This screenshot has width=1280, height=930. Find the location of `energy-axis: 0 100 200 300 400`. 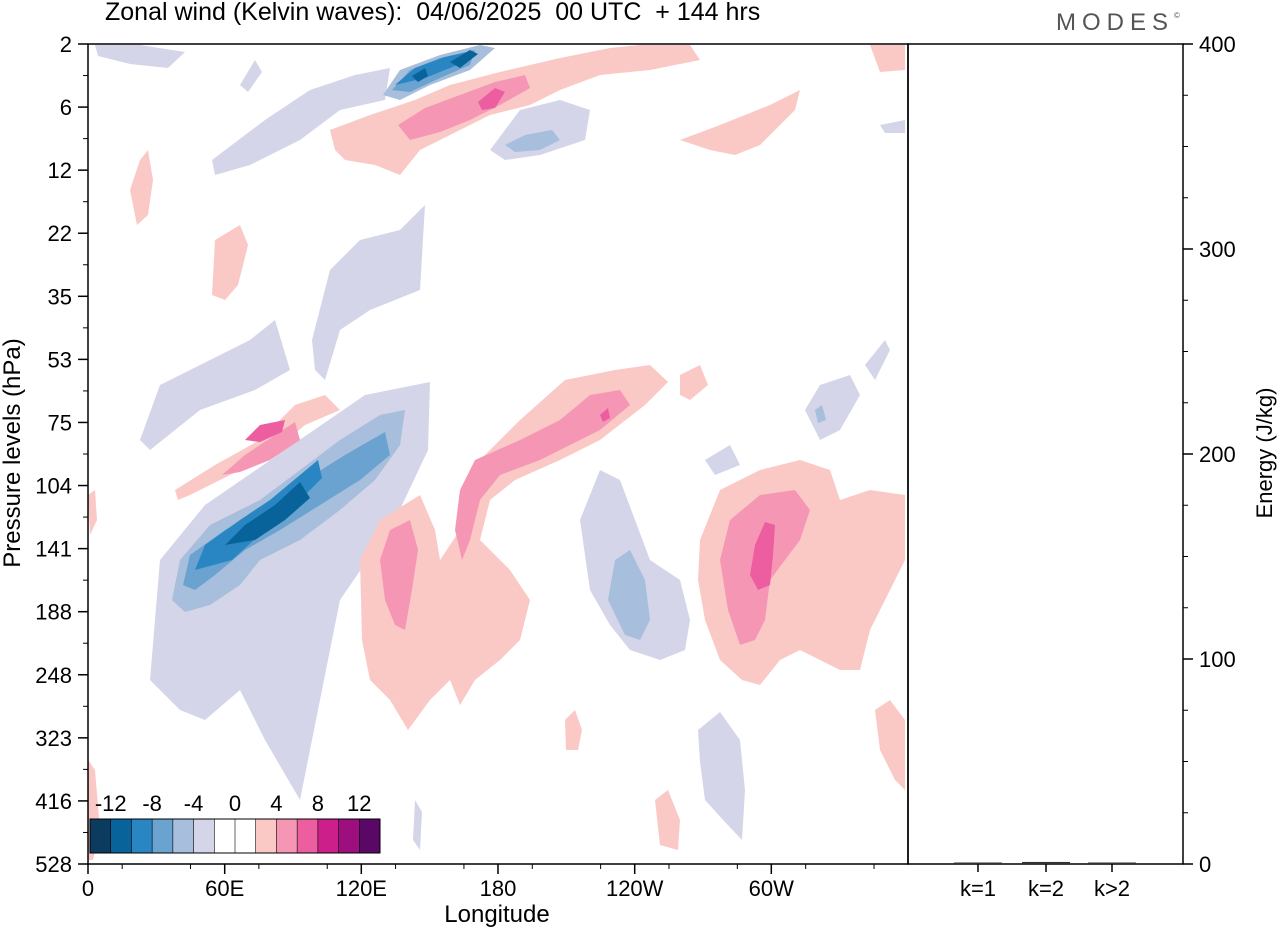

energy-axis: 0 100 200 300 400 is located at coordinates (1209, 454).